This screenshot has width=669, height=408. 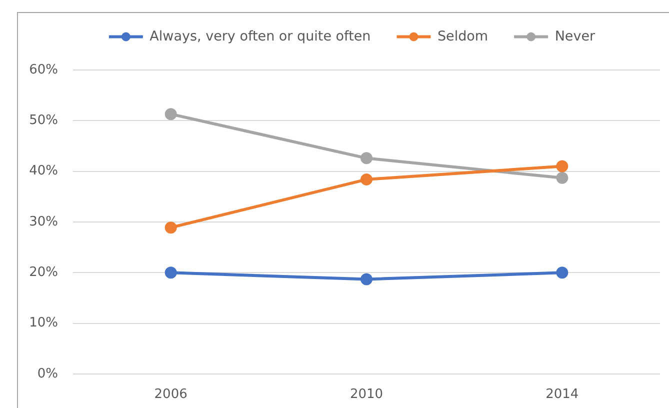 What do you see at coordinates (171, 394) in the screenshot?
I see `x-tick-label: 2006` at bounding box center [171, 394].